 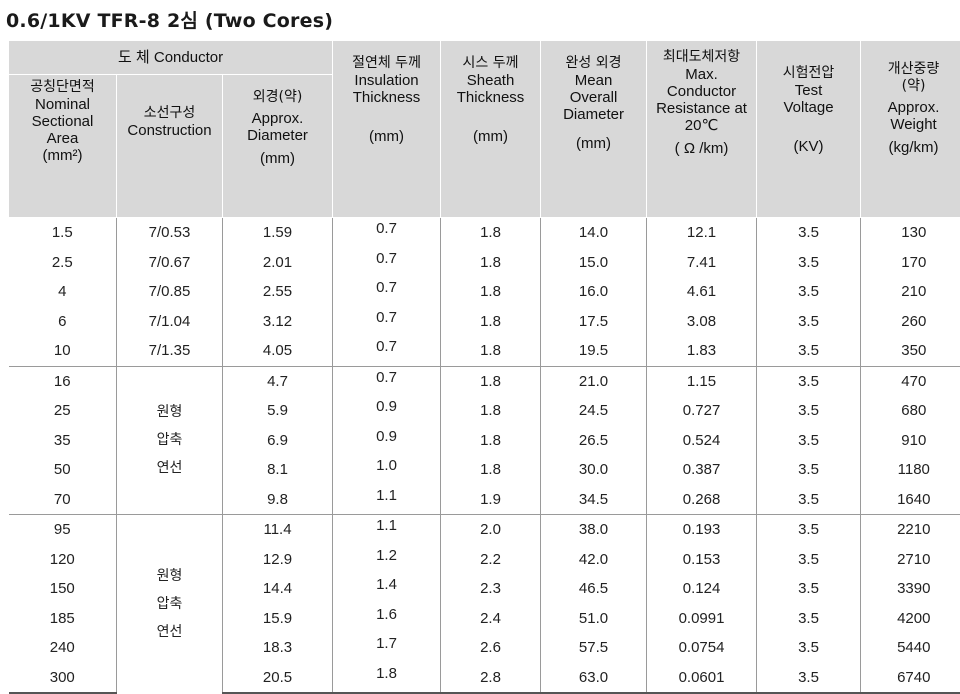 I want to click on overall-cell: 24.5, so click(x=594, y=411).